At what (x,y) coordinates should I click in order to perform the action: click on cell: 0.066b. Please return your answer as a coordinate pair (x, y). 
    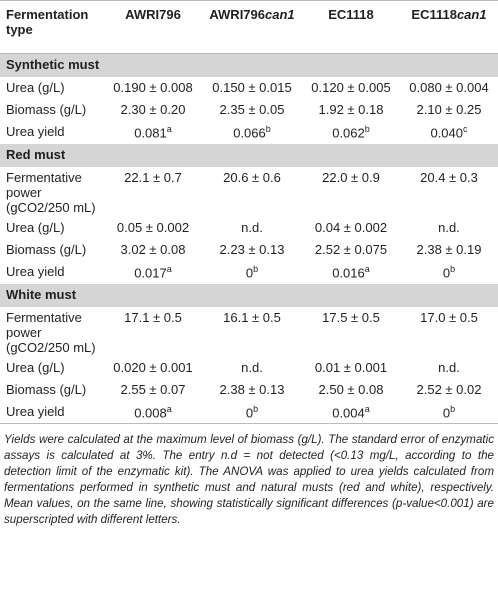
    Looking at the image, I should click on (252, 132).